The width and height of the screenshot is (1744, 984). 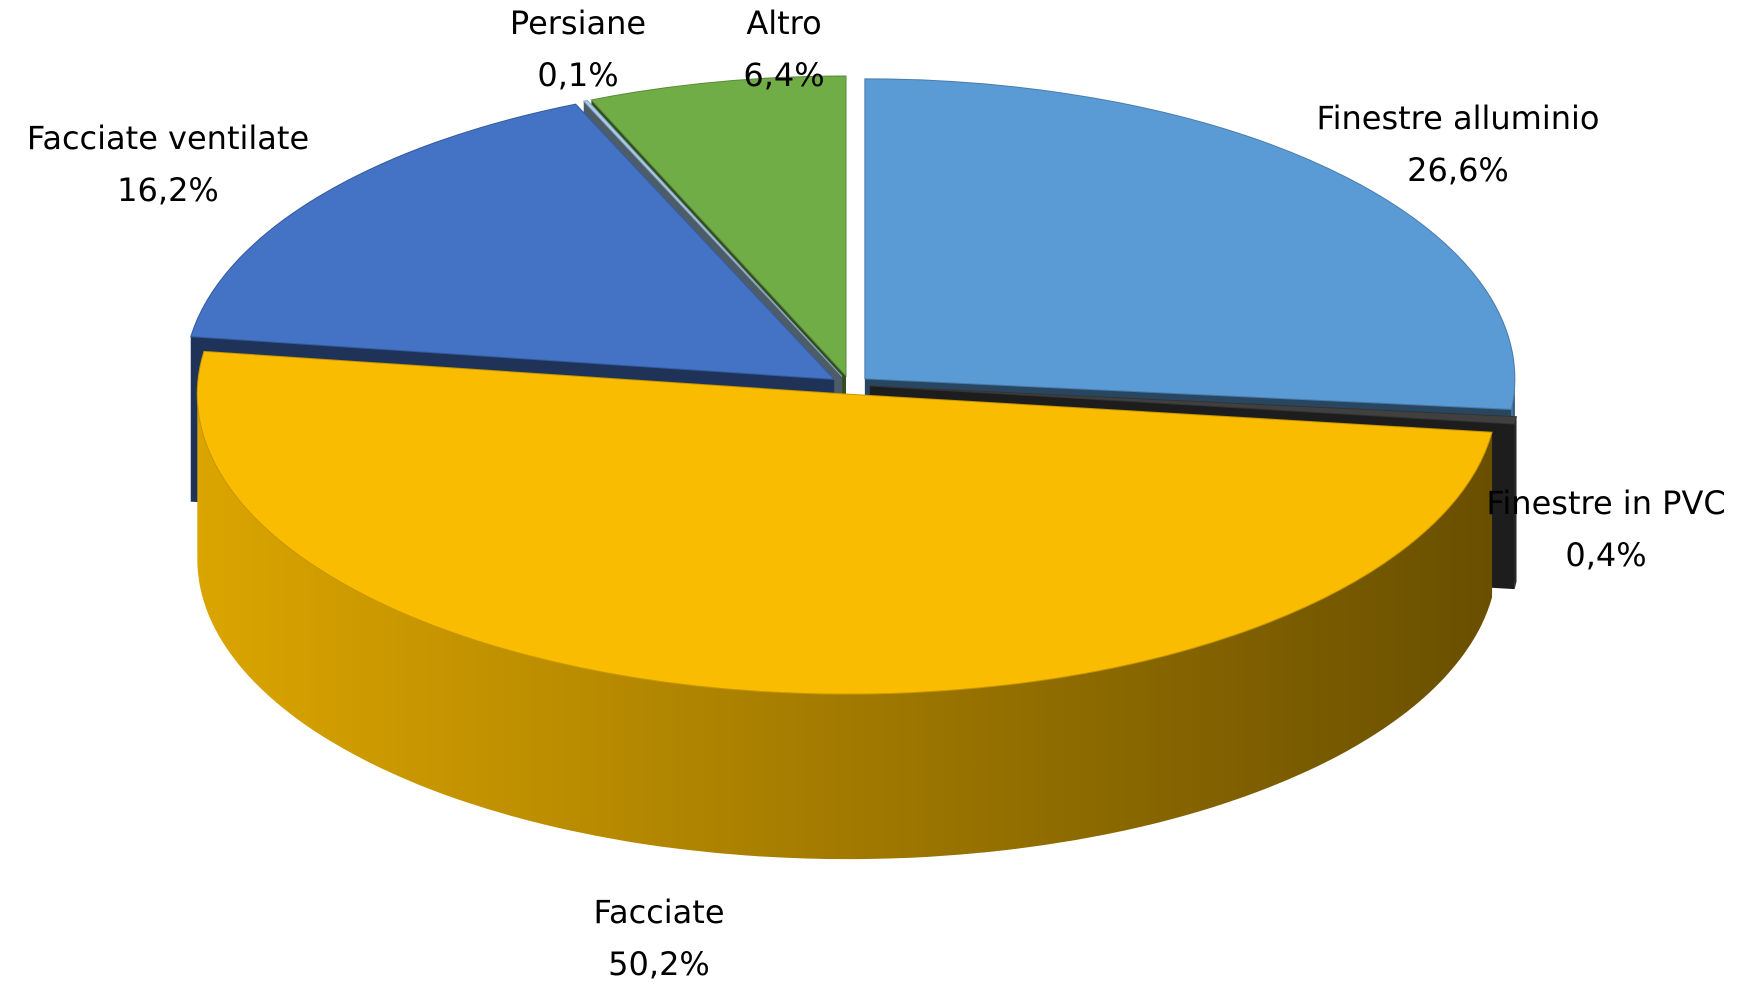 I want to click on data-label-name: Facciate, so click(x=659, y=912).